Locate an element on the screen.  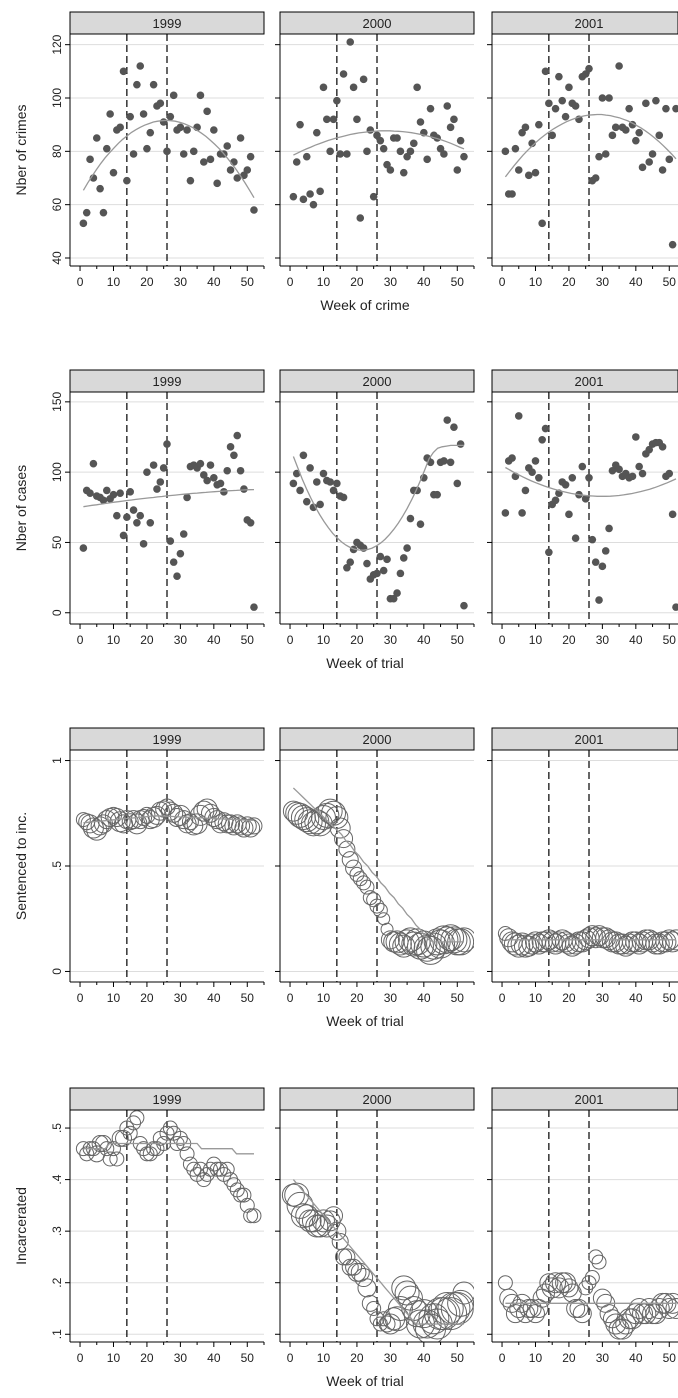
y-tick-label: 150 is located at coordinates (57, 402).